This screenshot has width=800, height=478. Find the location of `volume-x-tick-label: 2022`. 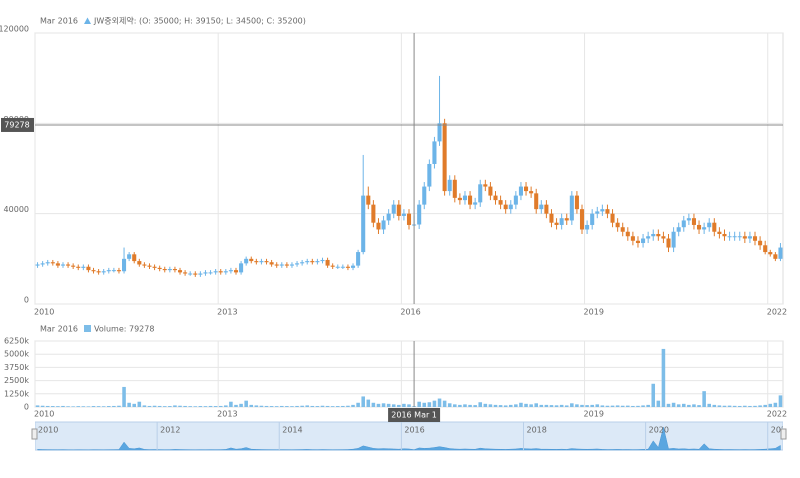

volume-x-tick-label: 2022 is located at coordinates (777, 414).